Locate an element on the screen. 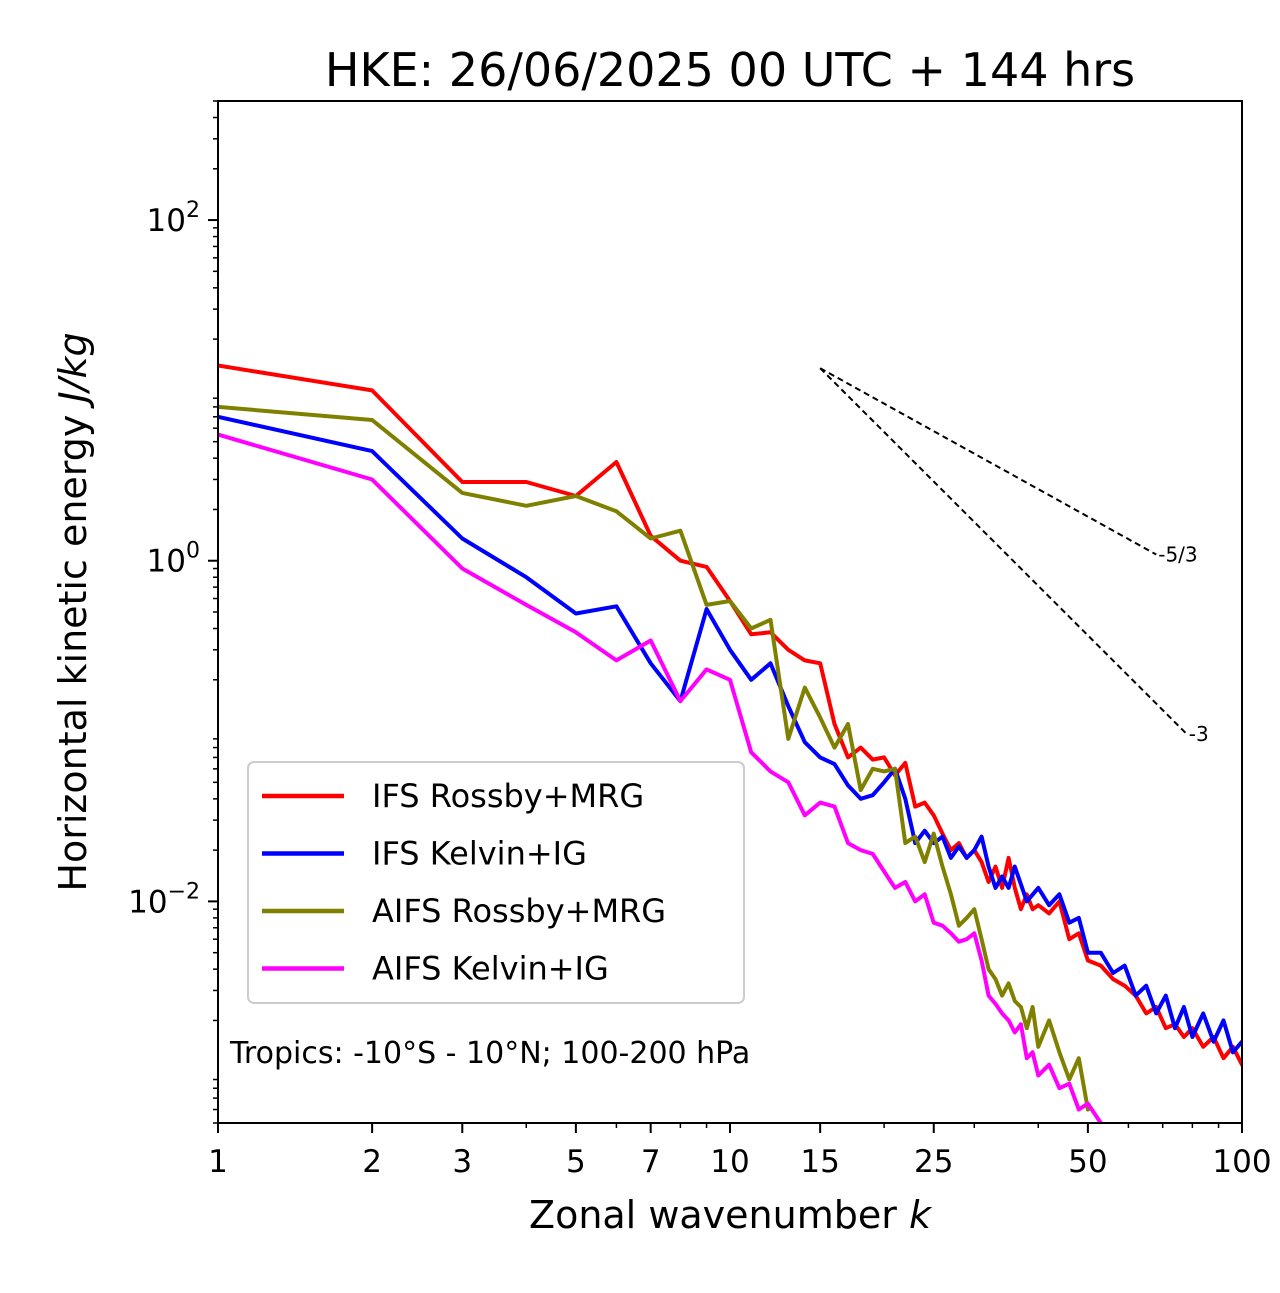  legend-label-0: IFS Rossby+MRG is located at coordinates (508, 796).